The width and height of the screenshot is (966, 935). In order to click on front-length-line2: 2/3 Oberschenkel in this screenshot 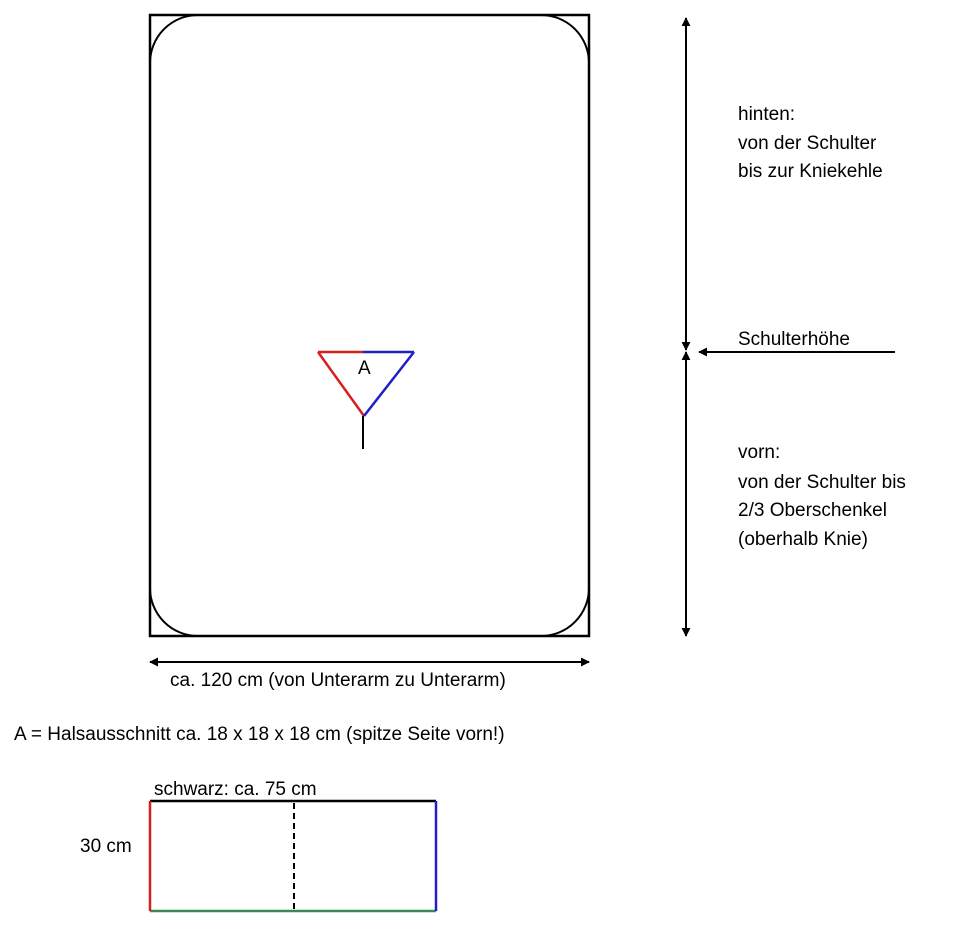, I will do `click(812, 510)`.